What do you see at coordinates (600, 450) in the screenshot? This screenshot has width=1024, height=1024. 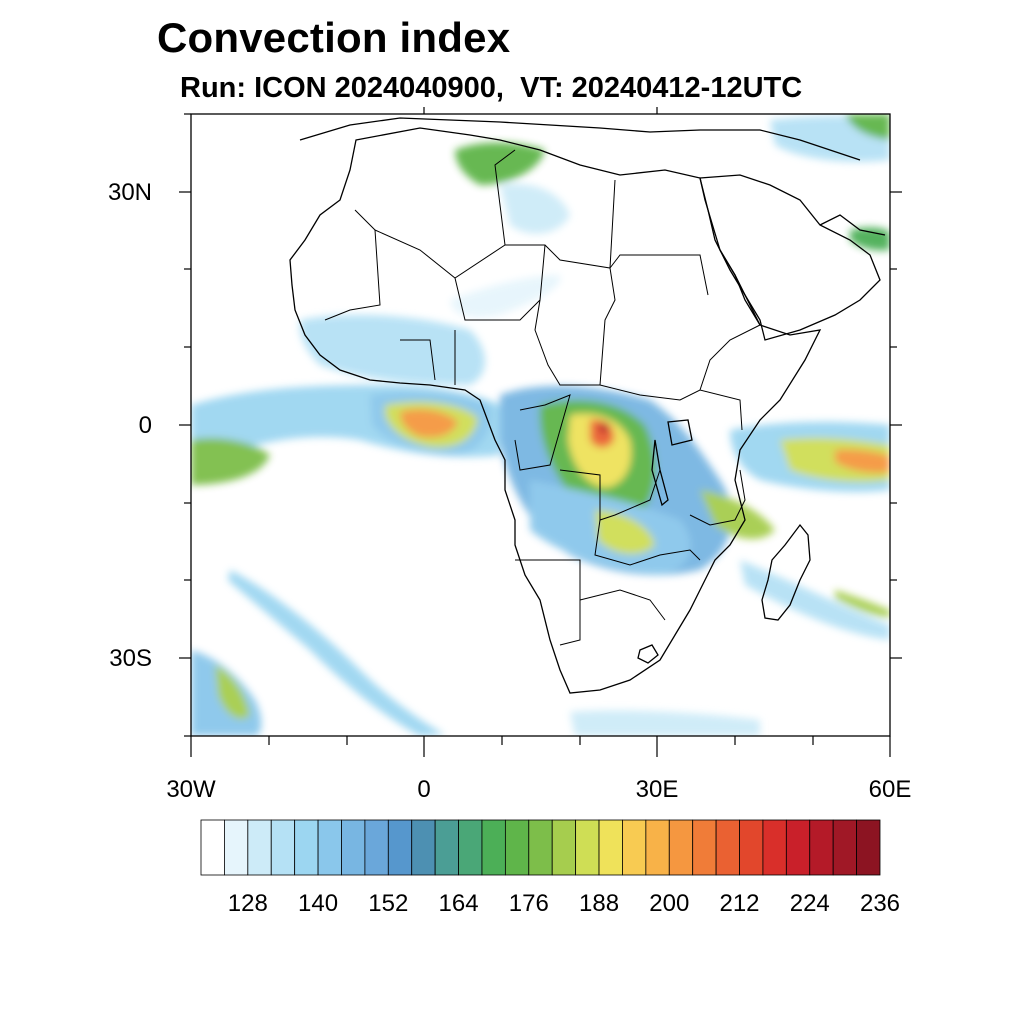 I see `shade-congo-core` at bounding box center [600, 450].